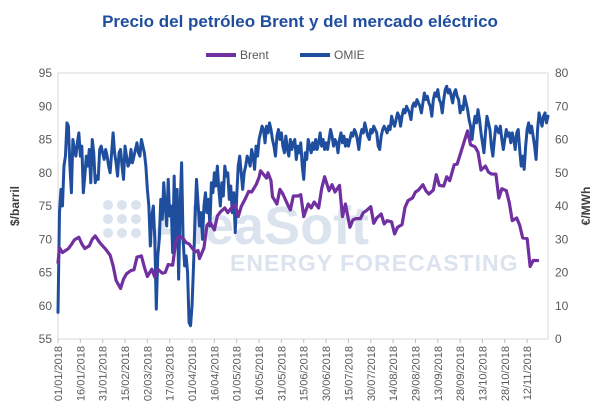 Image resolution: width=600 pixels, height=418 pixels. What do you see at coordinates (282, 373) in the screenshot?
I see `x-tick-label: 31/05/2018` at bounding box center [282, 373].